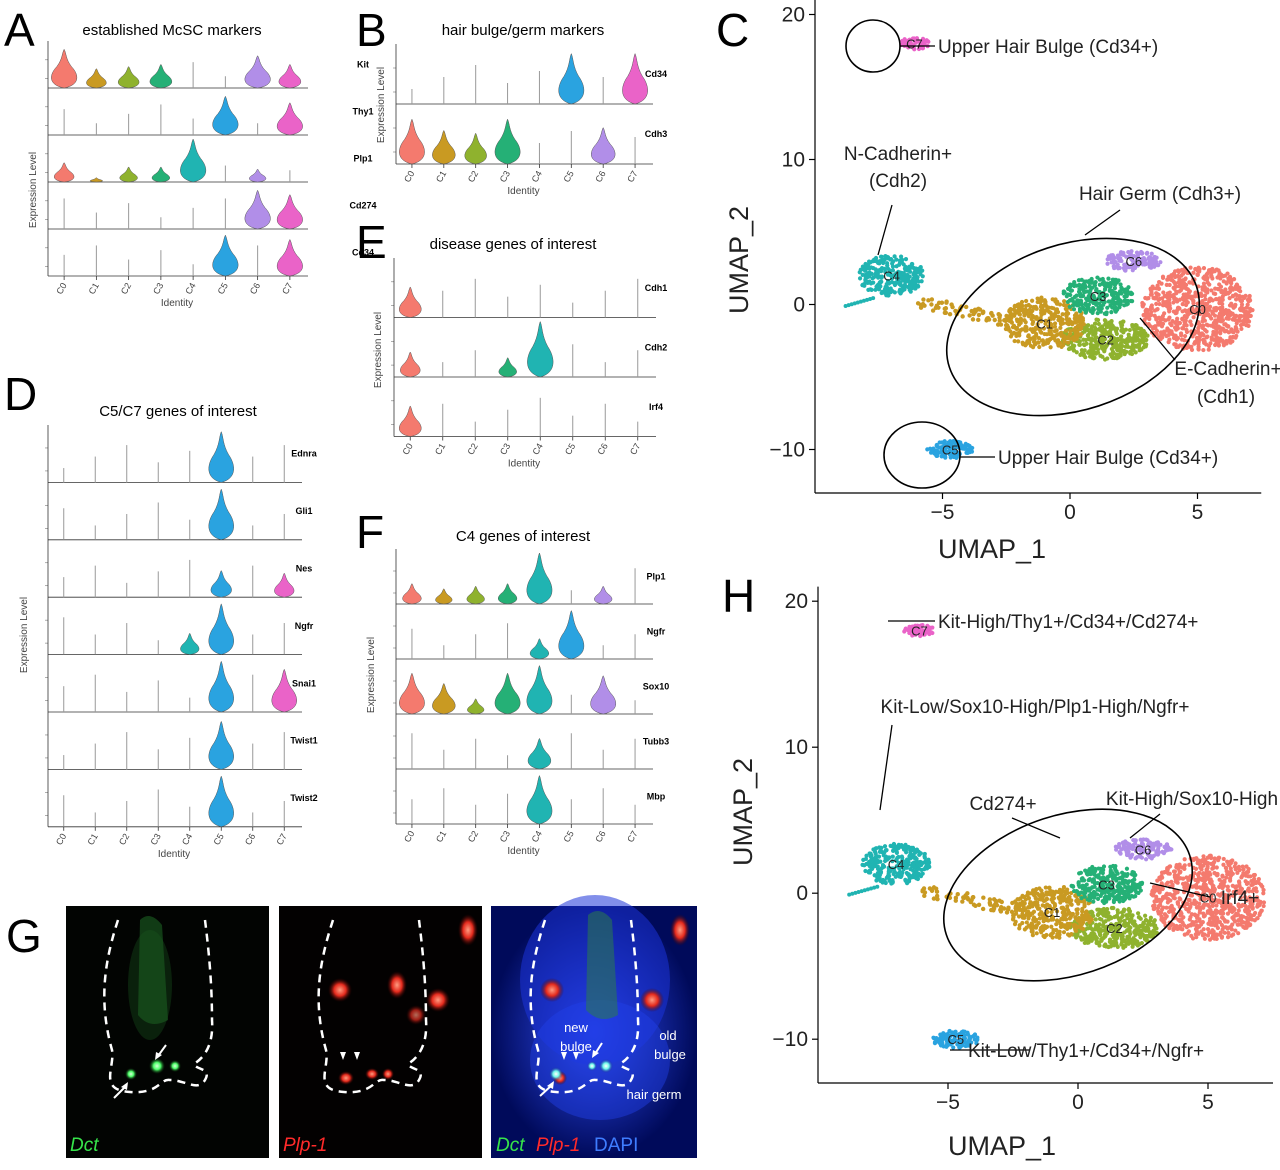 This screenshot has width=1280, height=1170. What do you see at coordinates (160, 76) in the screenshot?
I see `violin-kit-c3` at bounding box center [160, 76].